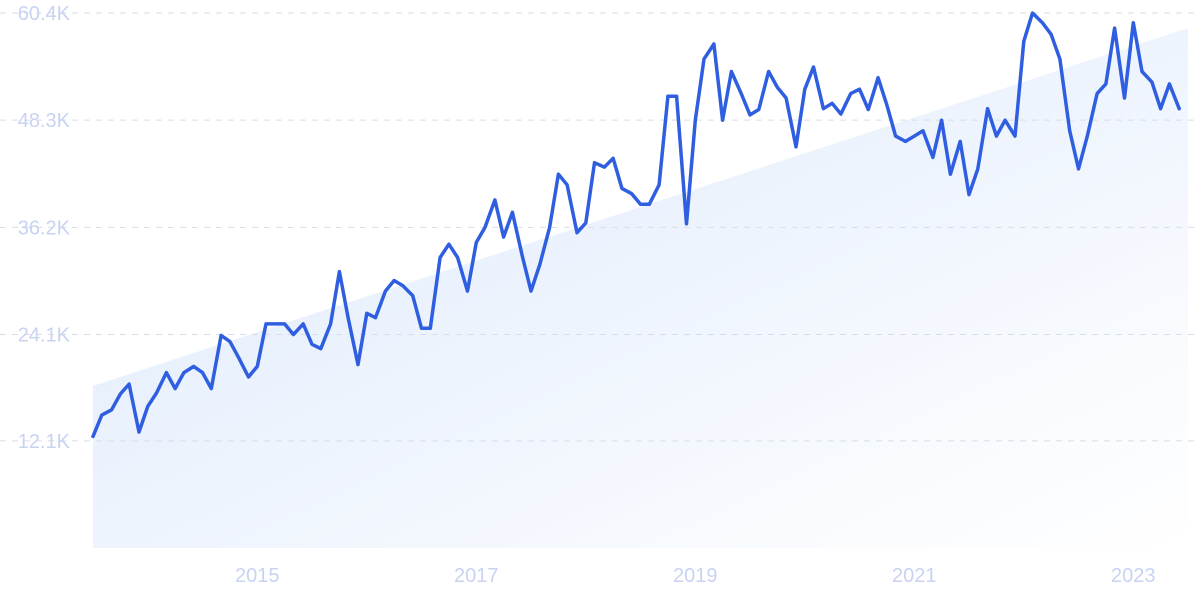 The image size is (1200, 600). I want to click on y-tick-label: 12.1K, so click(44, 442).